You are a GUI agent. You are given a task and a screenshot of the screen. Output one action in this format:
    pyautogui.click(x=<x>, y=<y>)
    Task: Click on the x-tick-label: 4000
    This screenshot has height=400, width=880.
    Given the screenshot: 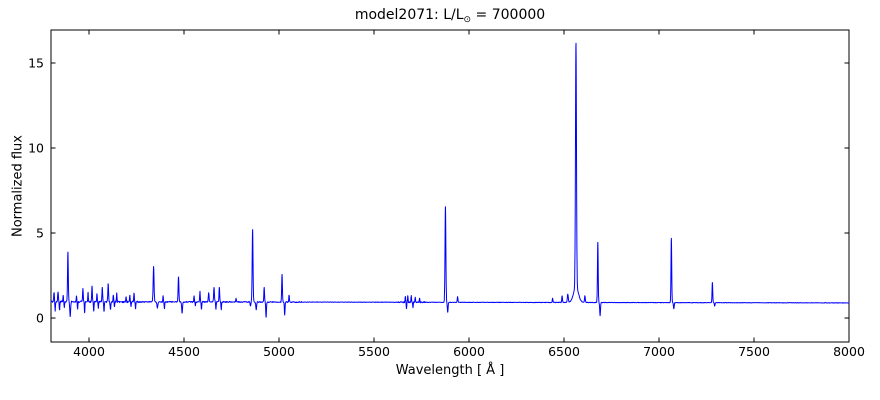 What is the action you would take?
    pyautogui.click(x=89, y=351)
    